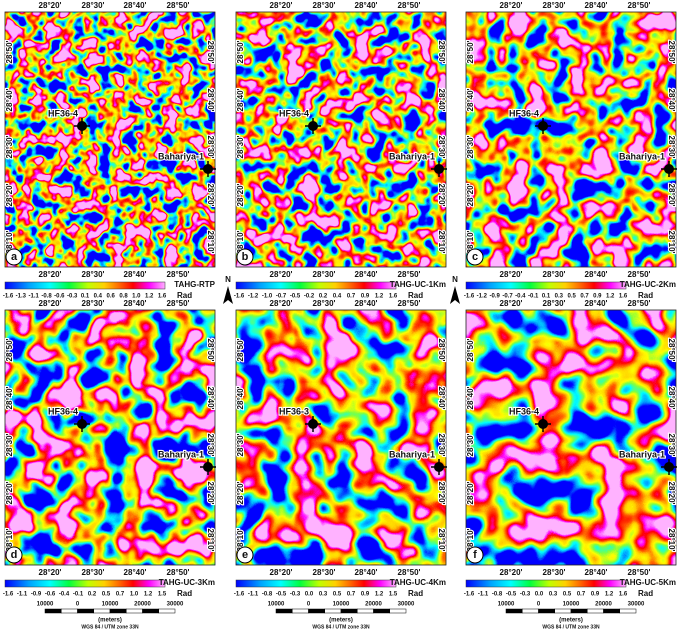 The height and width of the screenshot is (634, 685). Describe the element at coordinates (482, 297) in the screenshot. I see `colorbar-tick-label: -1.2` at that location.